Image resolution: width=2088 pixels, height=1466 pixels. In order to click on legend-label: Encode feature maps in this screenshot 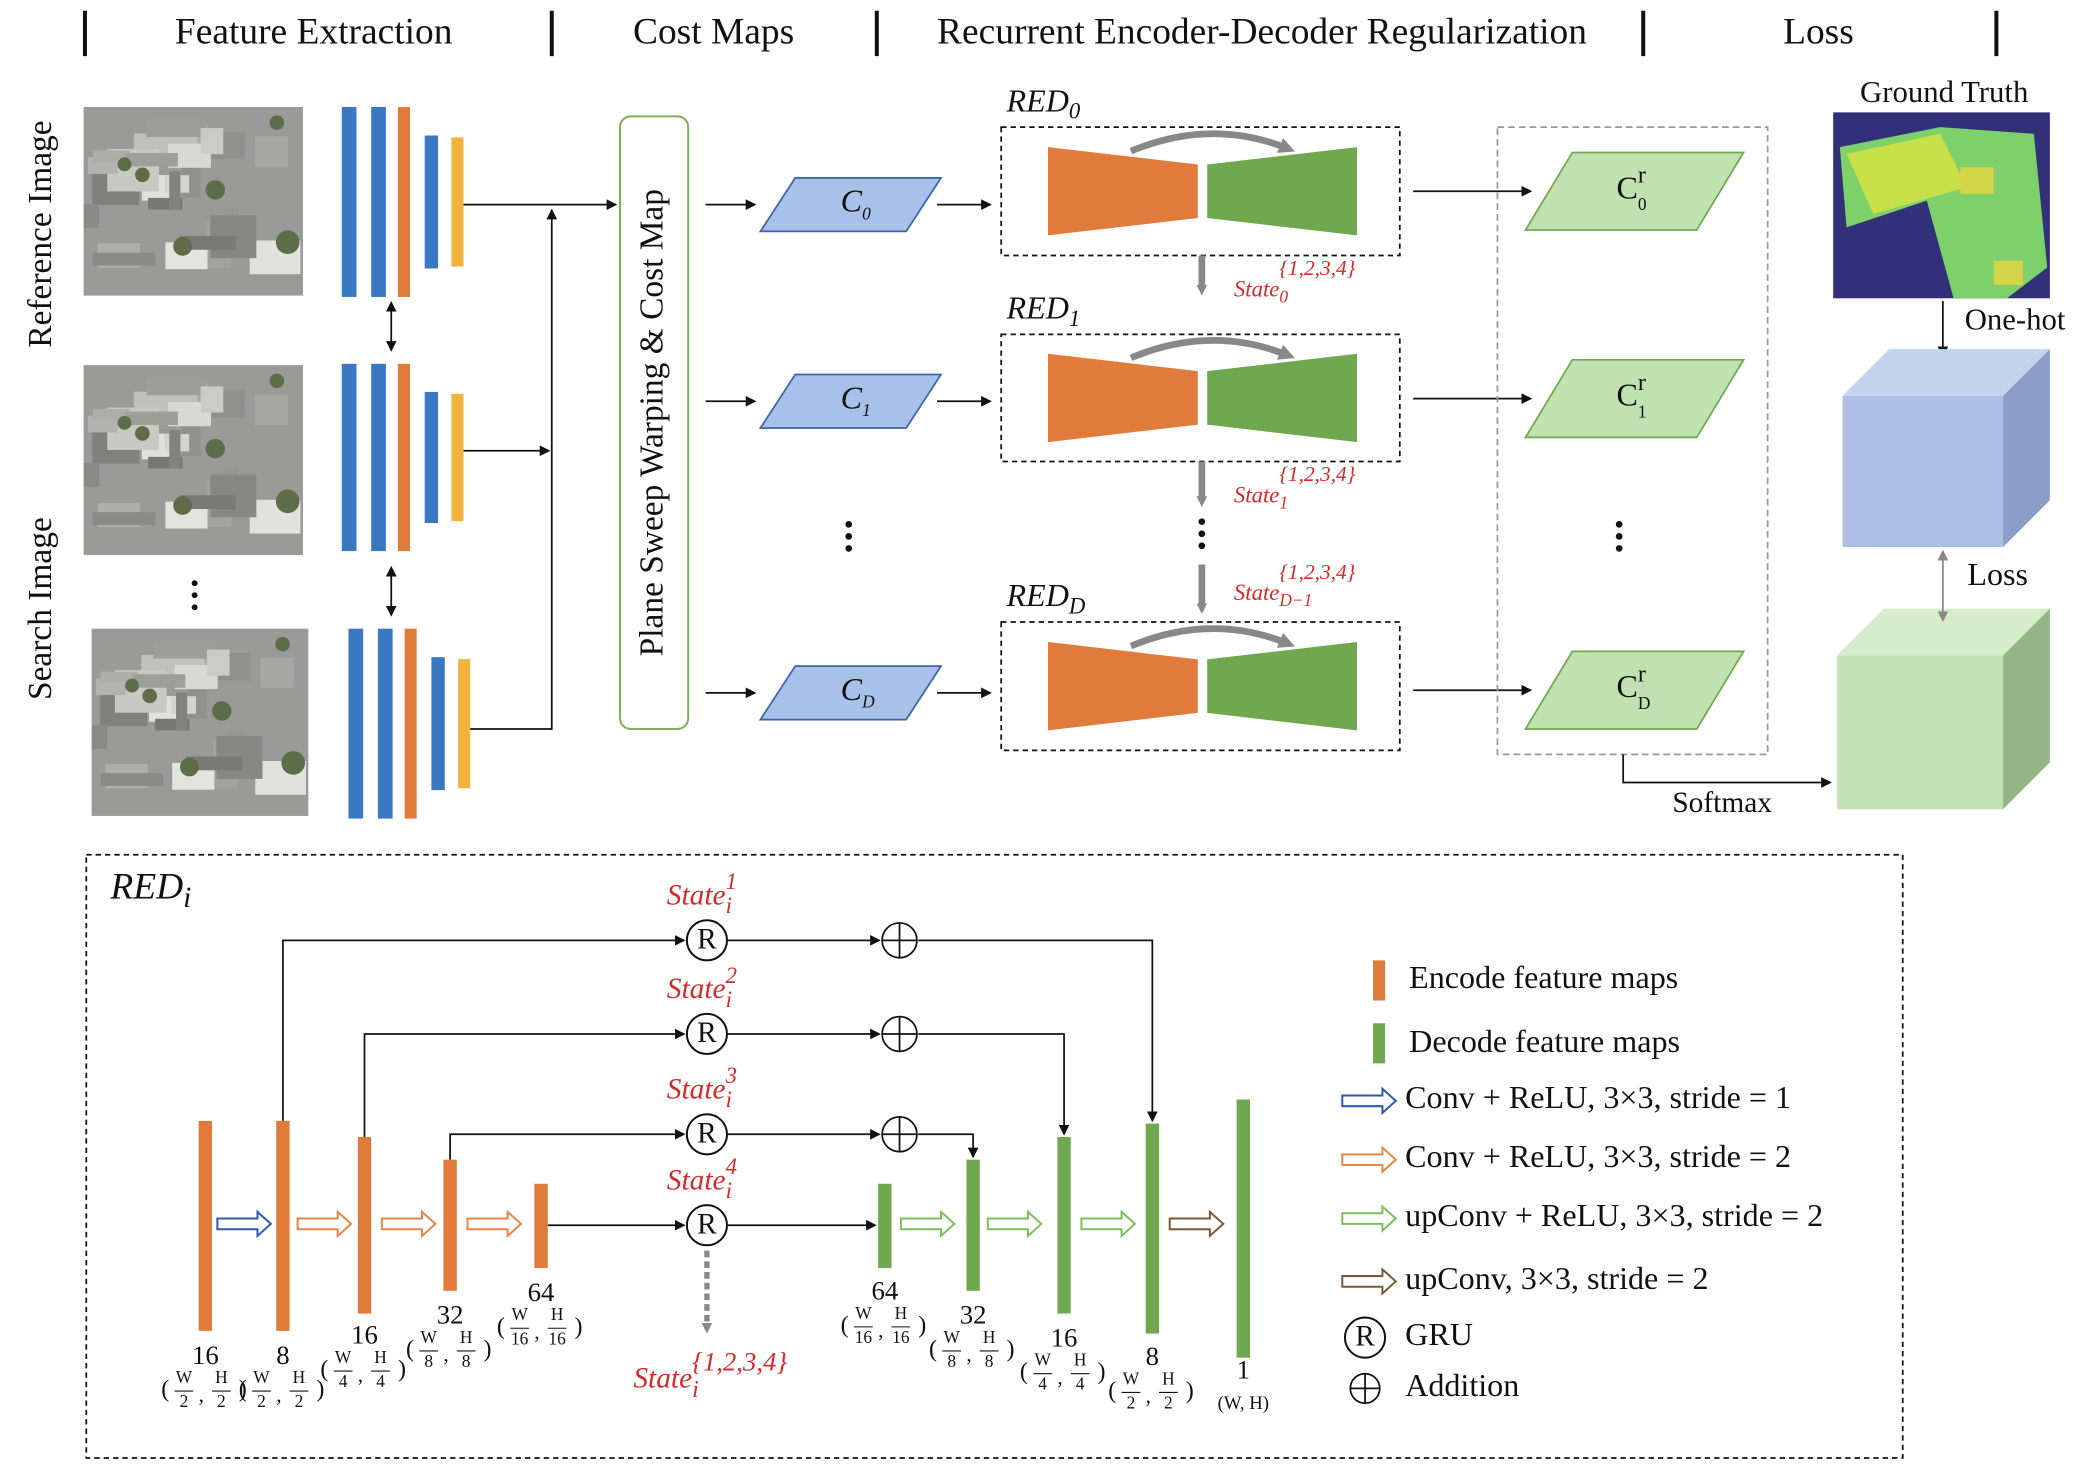, I will do `click(1543, 977)`.